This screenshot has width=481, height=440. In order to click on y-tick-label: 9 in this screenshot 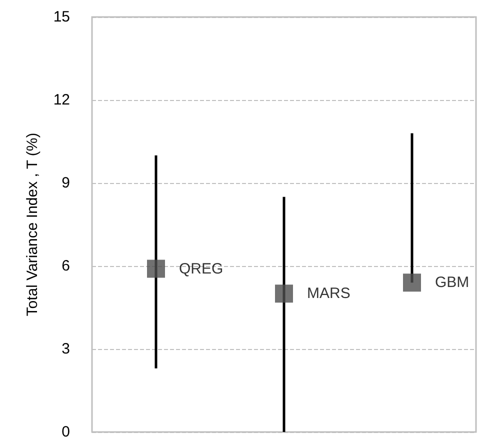, I will do `click(66, 183)`.